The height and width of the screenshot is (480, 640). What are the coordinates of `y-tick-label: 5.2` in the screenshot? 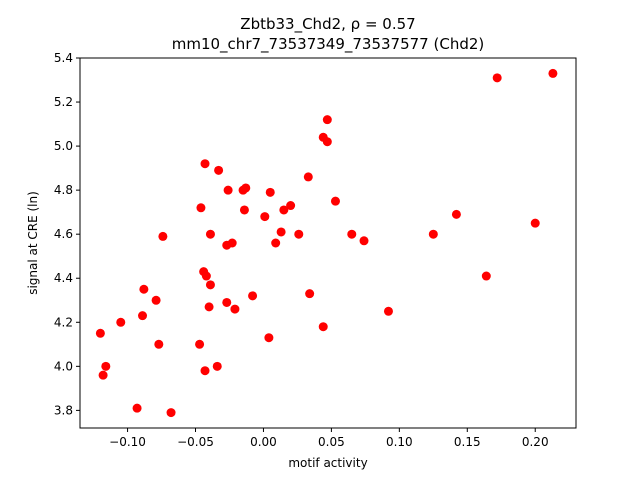 It's located at (63, 102).